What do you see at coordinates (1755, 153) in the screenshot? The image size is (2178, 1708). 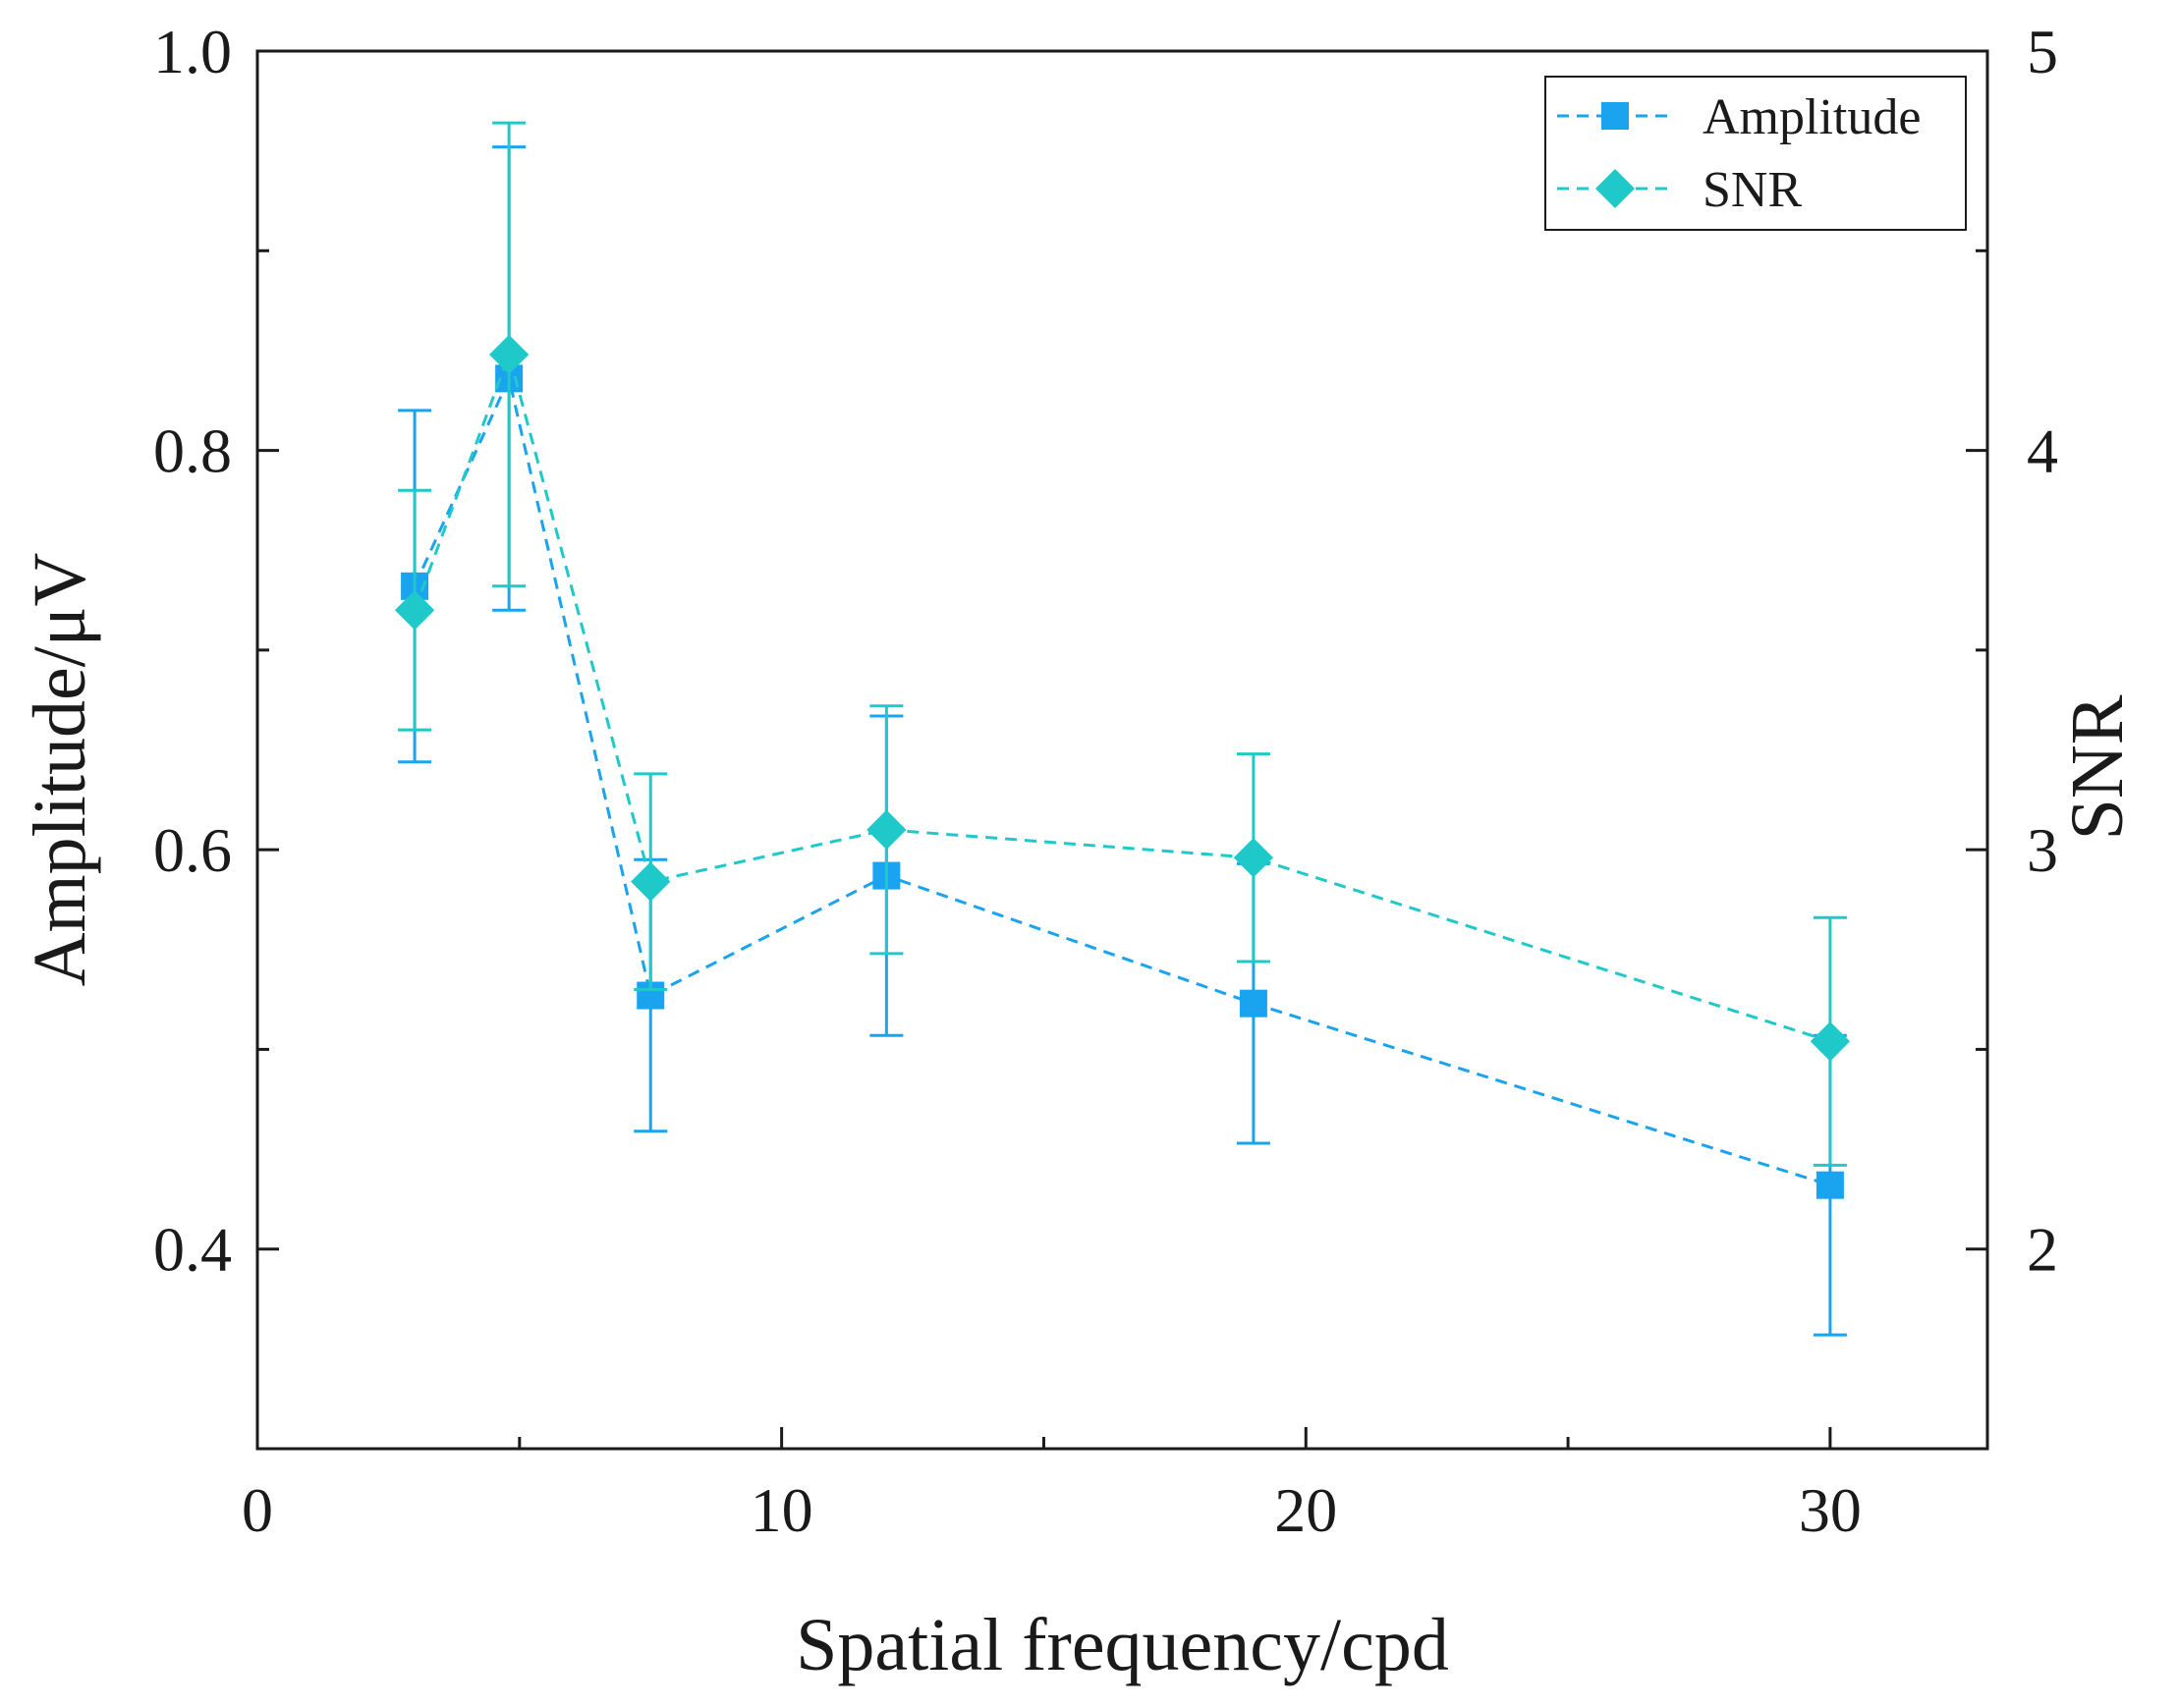 I see `legend: Amplitude SNR` at bounding box center [1755, 153].